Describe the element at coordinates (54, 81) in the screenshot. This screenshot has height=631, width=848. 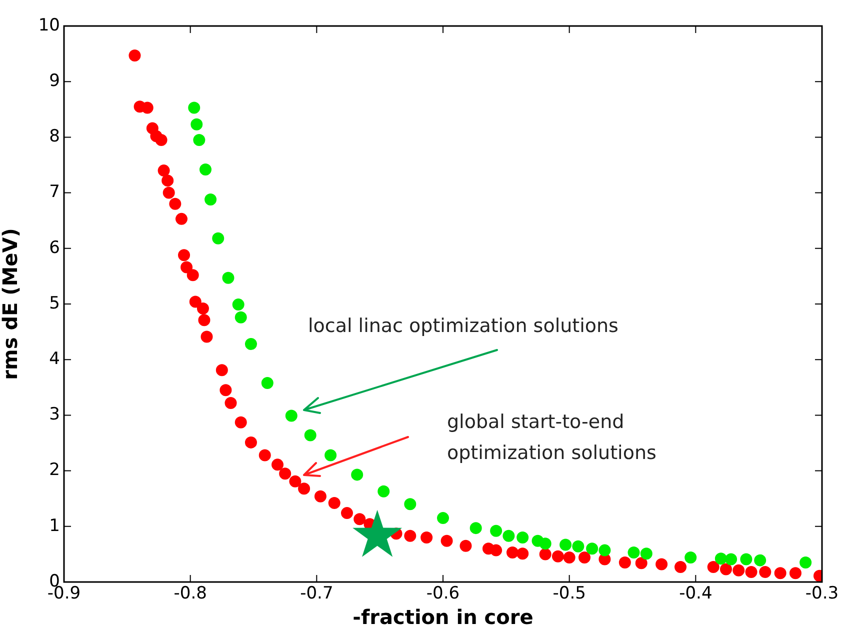
I see `y-tick-label: 9` at that location.